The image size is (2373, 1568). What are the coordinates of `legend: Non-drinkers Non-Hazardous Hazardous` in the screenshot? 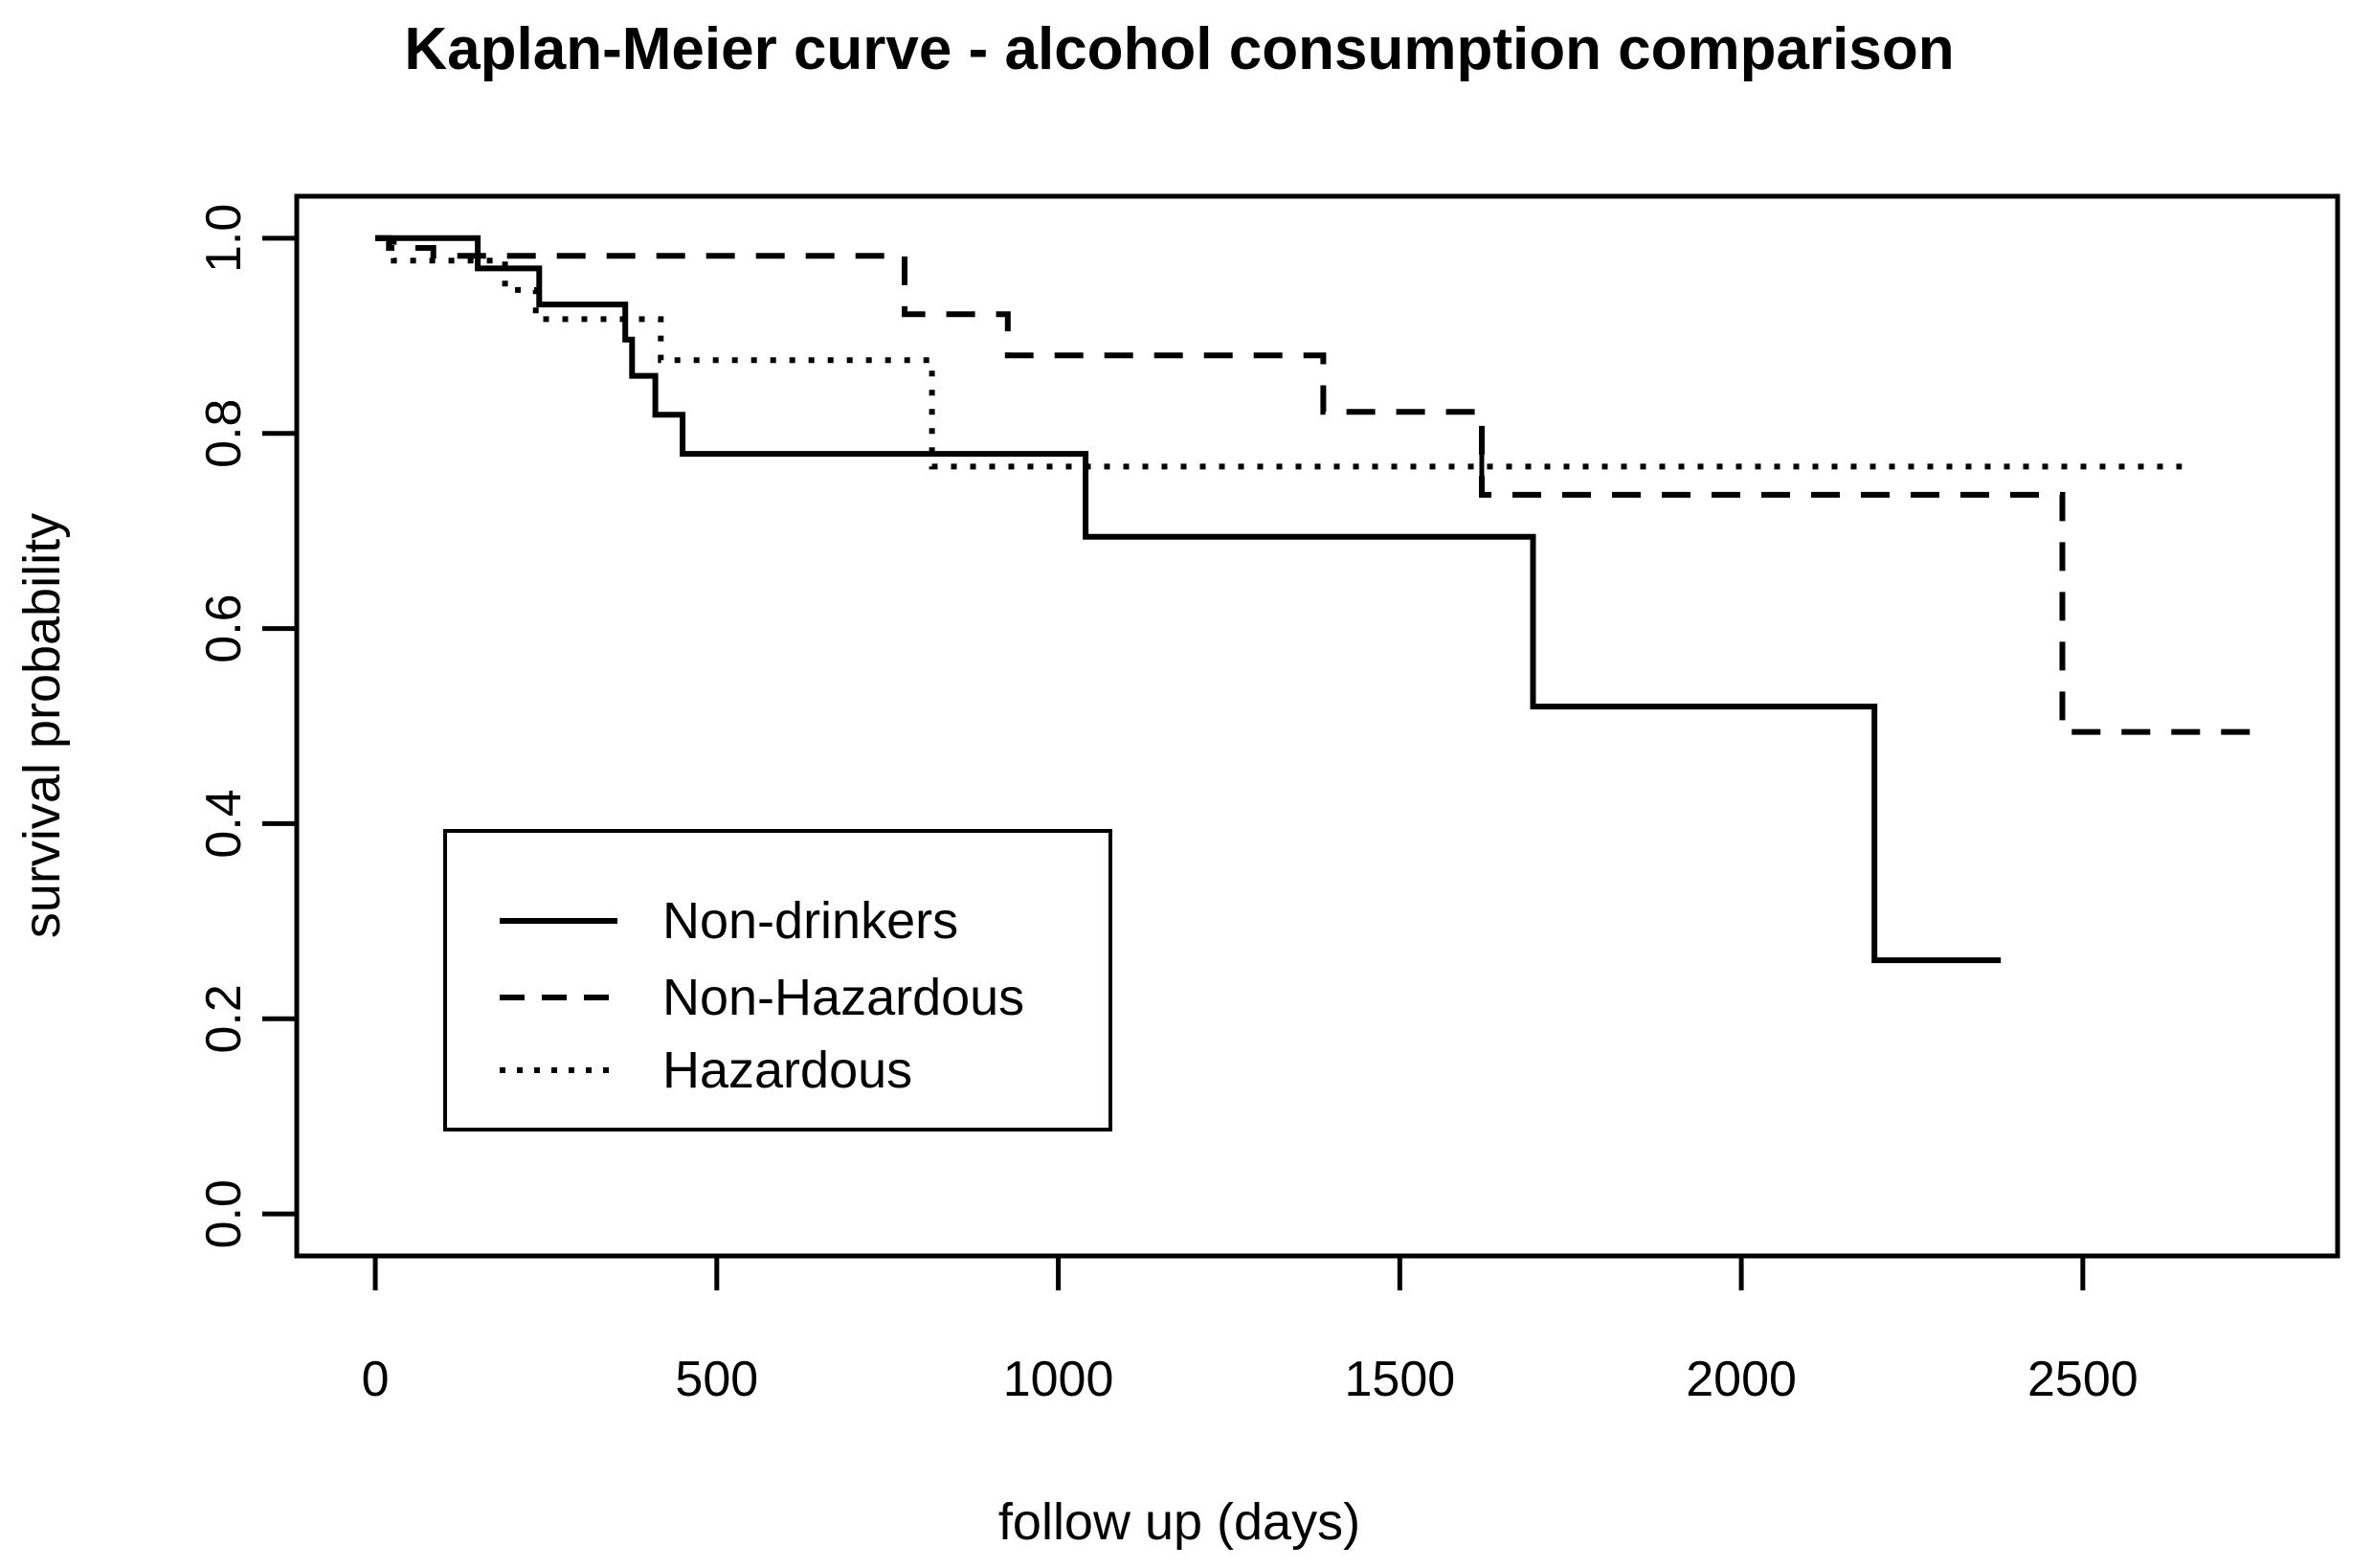 It's located at (777, 980).